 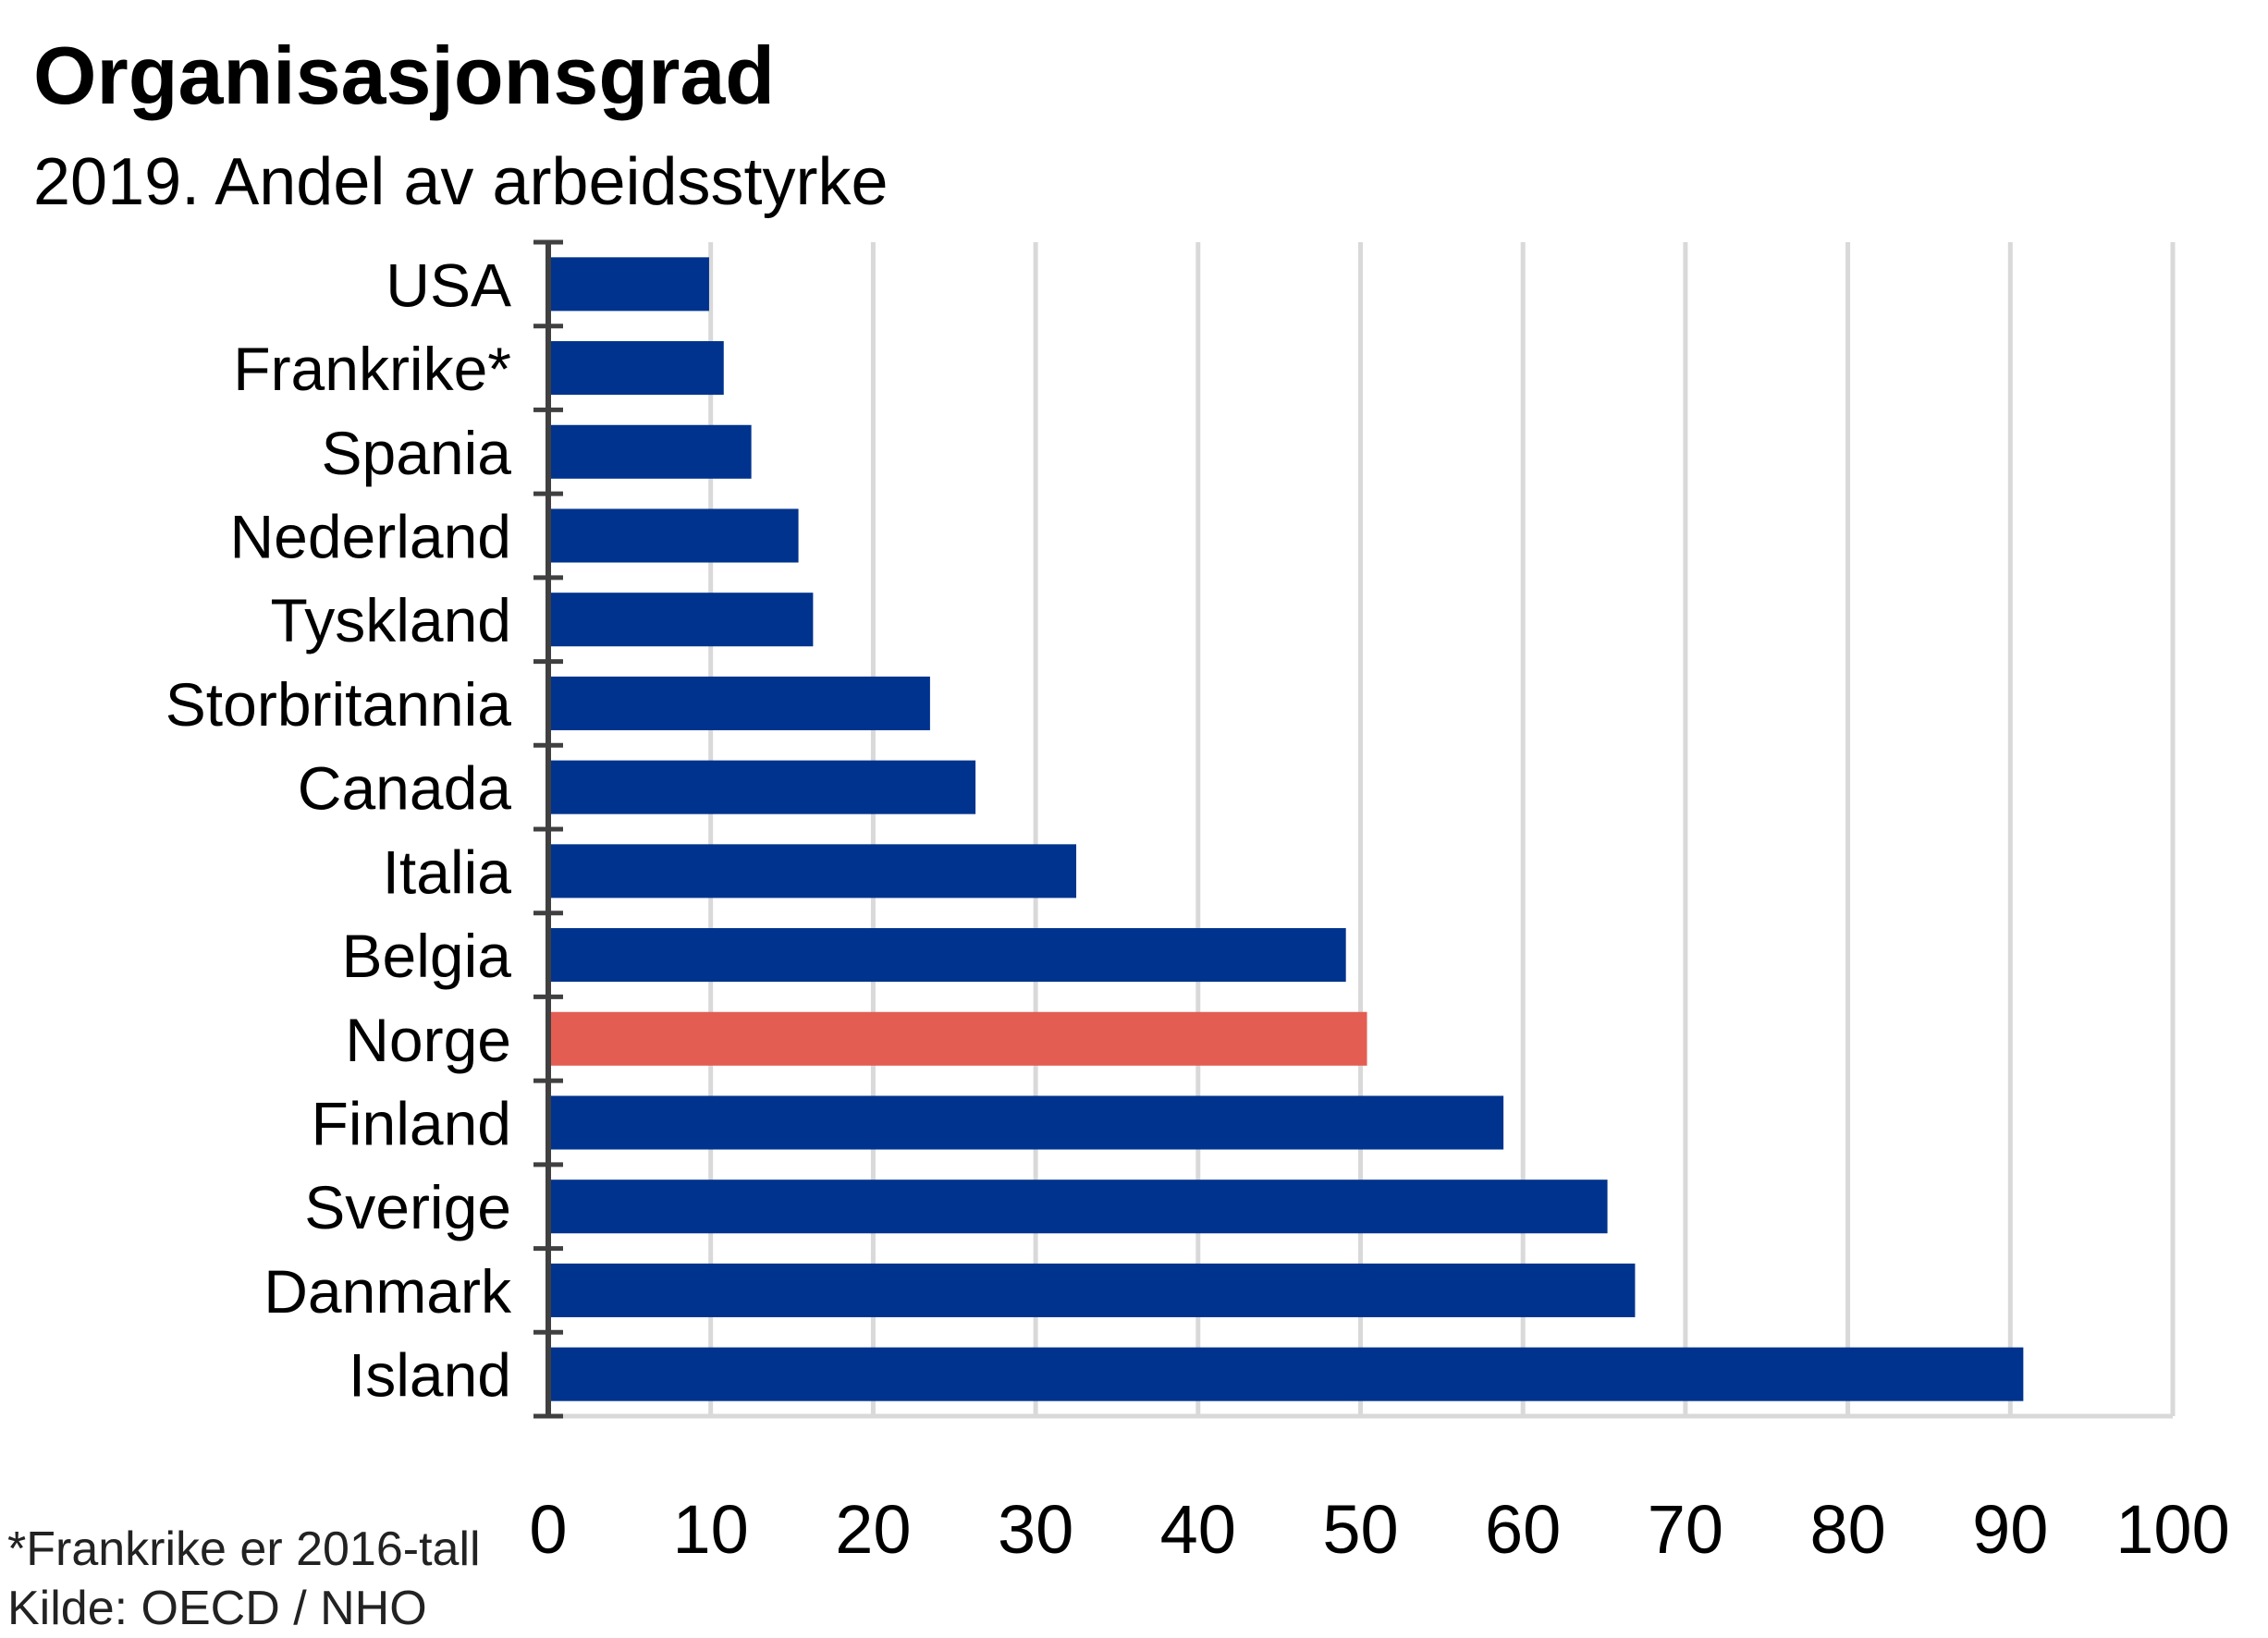 I want to click on category-label: Tyskland, so click(x=391, y=620).